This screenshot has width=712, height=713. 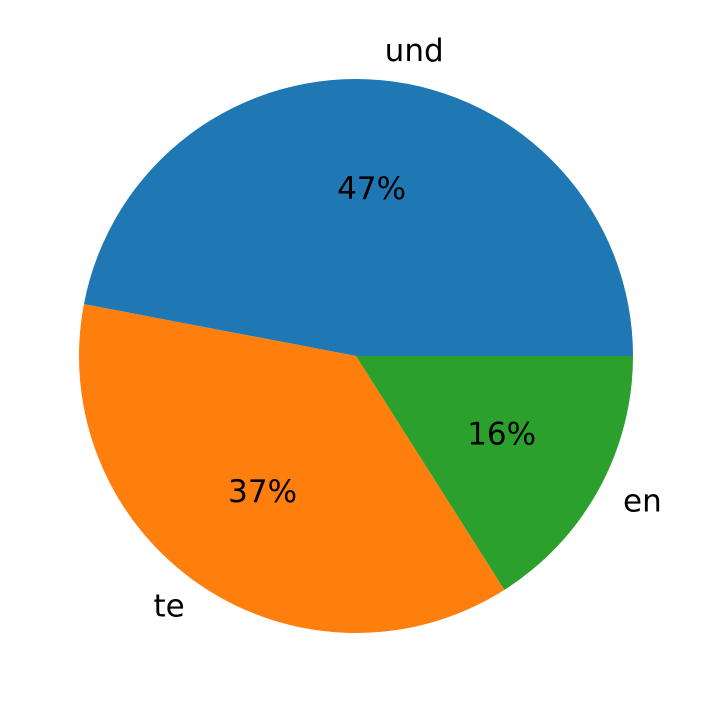 I want to click on percent-label: 37%, so click(x=262, y=492).